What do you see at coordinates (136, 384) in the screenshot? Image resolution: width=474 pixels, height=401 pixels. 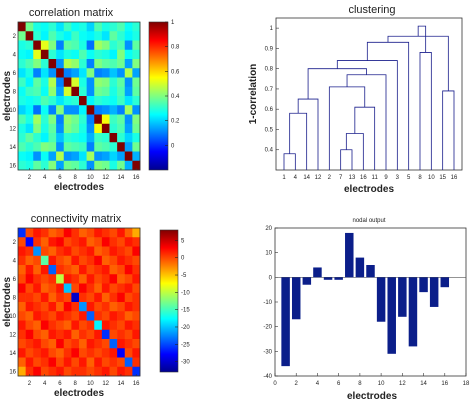 I see `x-tick-label: 16` at bounding box center [136, 384].